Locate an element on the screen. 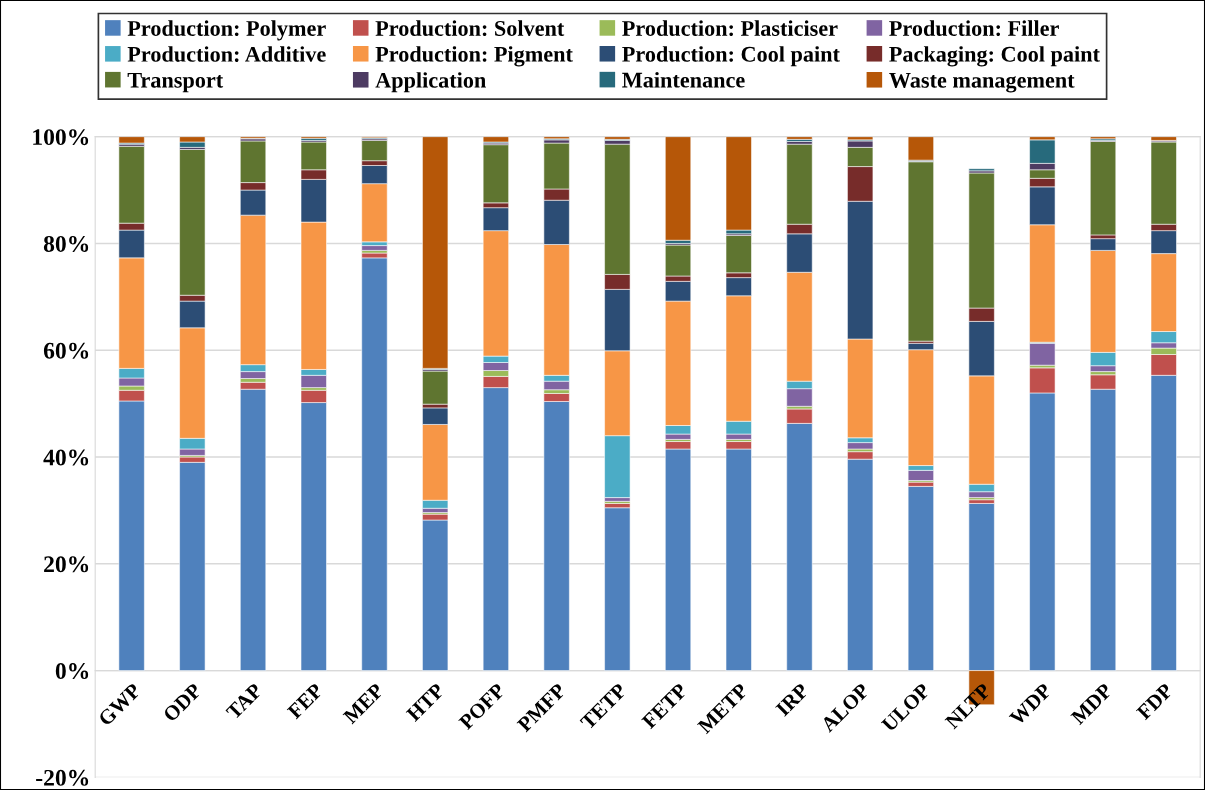 The height and width of the screenshot is (790, 1205). legend-label: Packaging: Cool paint is located at coordinates (994, 56).